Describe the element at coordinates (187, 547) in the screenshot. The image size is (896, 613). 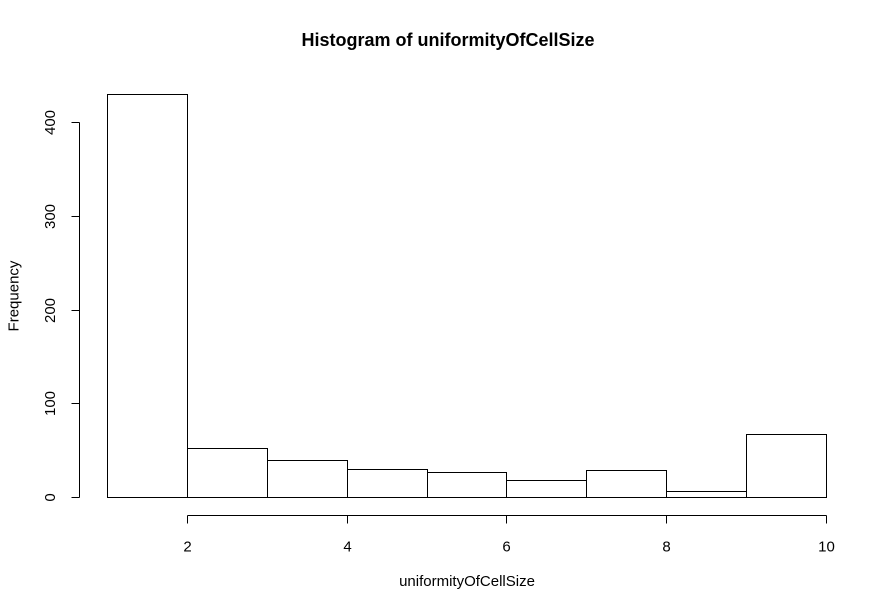
I see `x-tick-label: 2` at that location.